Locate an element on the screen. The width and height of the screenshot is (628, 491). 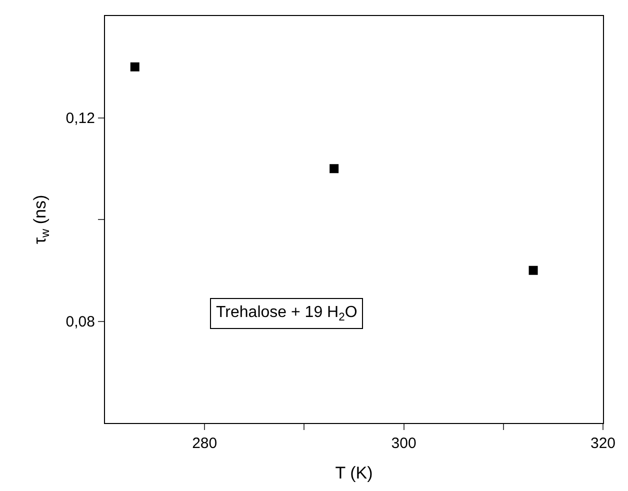
y-tick-label: 0,08 is located at coordinates (80, 322).